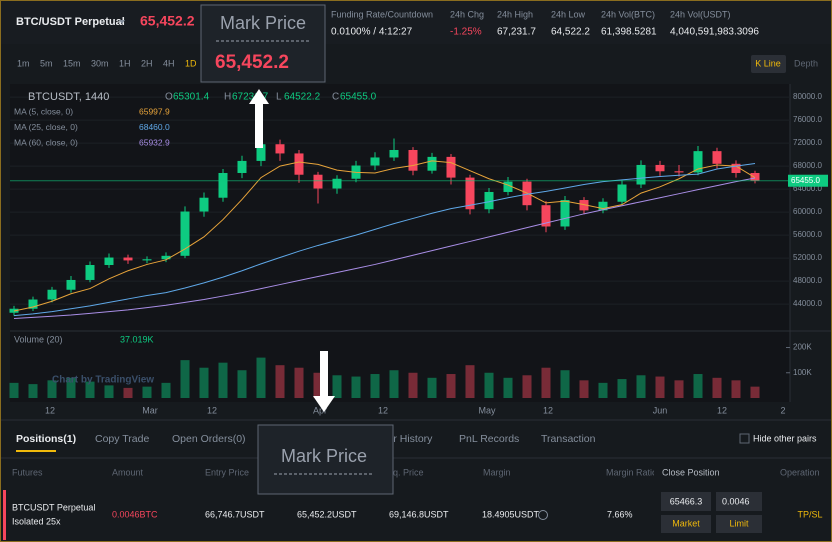 This screenshot has height=542, width=832. I want to click on interval: 1H, so click(125, 63).